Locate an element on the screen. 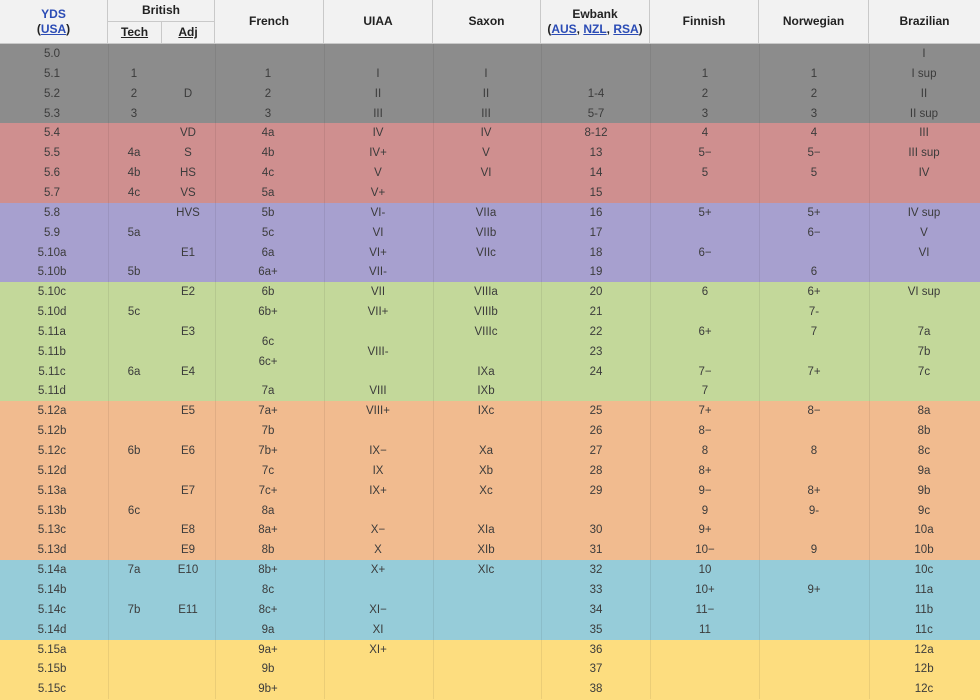 This screenshot has height=700, width=980. cell-brazilian: 8a is located at coordinates (924, 411).